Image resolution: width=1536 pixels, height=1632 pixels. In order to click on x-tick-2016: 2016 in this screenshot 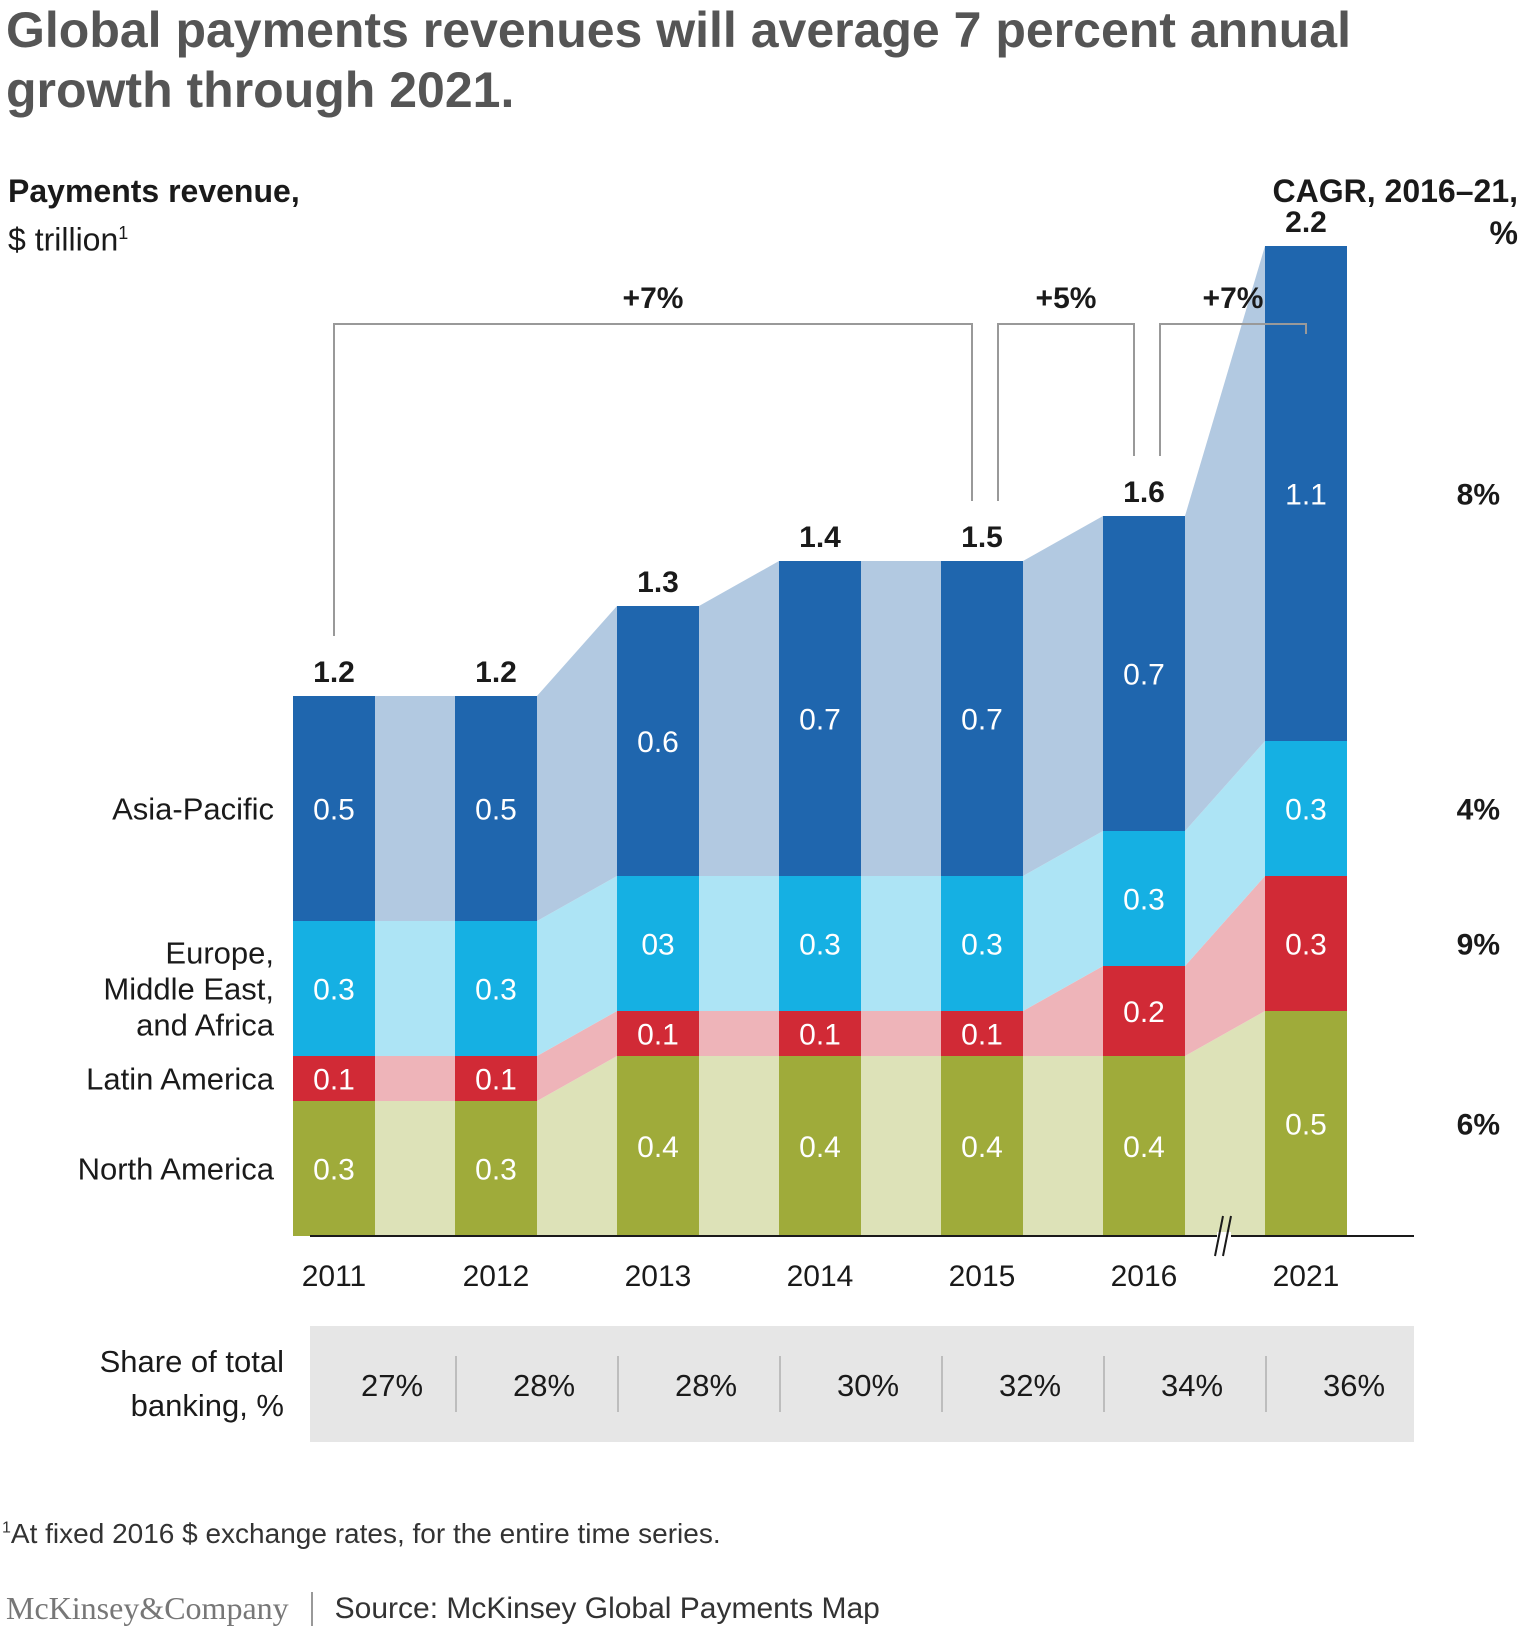, I will do `click(1144, 1276)`.